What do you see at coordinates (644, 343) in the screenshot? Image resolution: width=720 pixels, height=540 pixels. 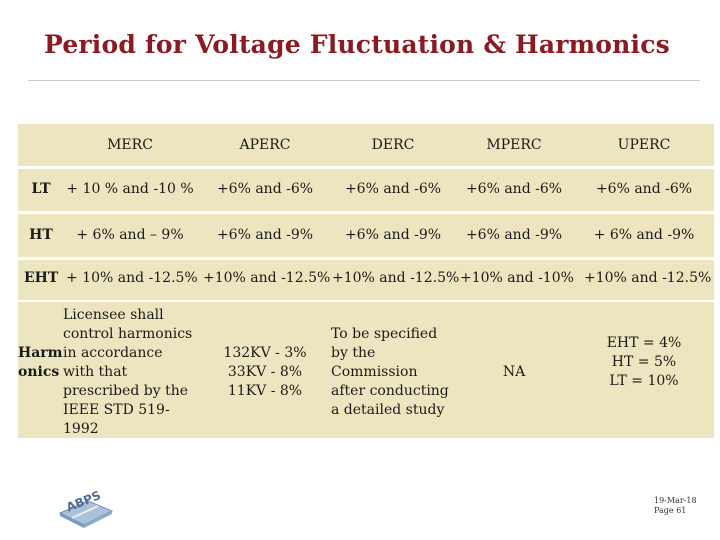 I see `cell-harmonics-uperc-line: EHT = 4%` at bounding box center [644, 343].